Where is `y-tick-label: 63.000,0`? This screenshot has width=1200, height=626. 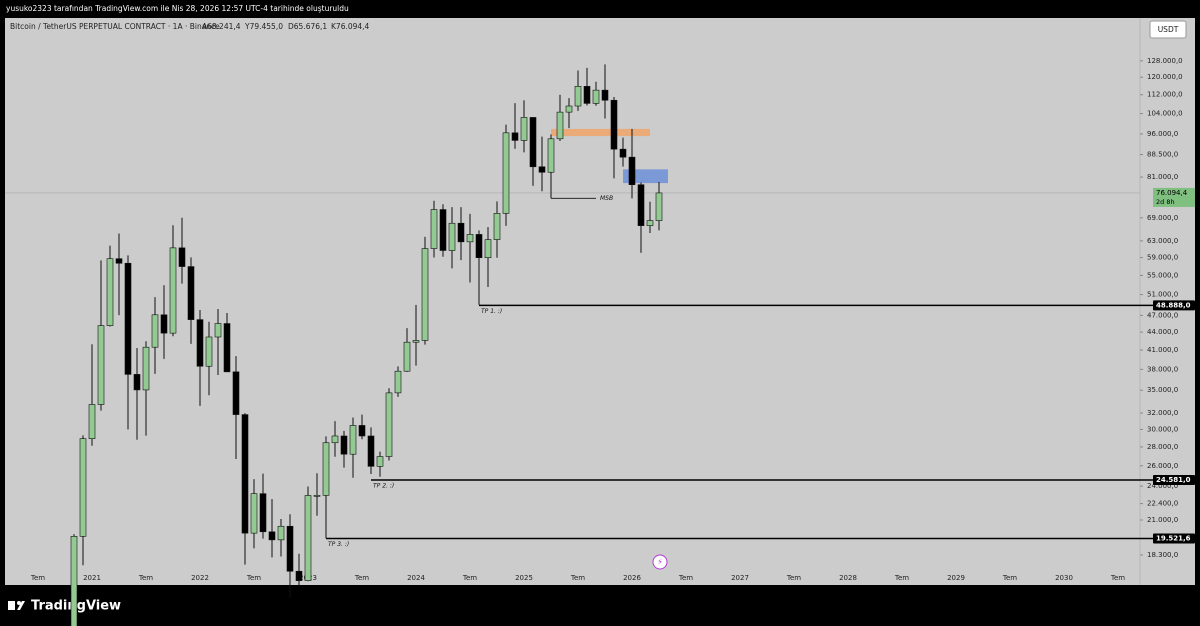
y-tick-label: 63.000,0 is located at coordinates (1162, 241).